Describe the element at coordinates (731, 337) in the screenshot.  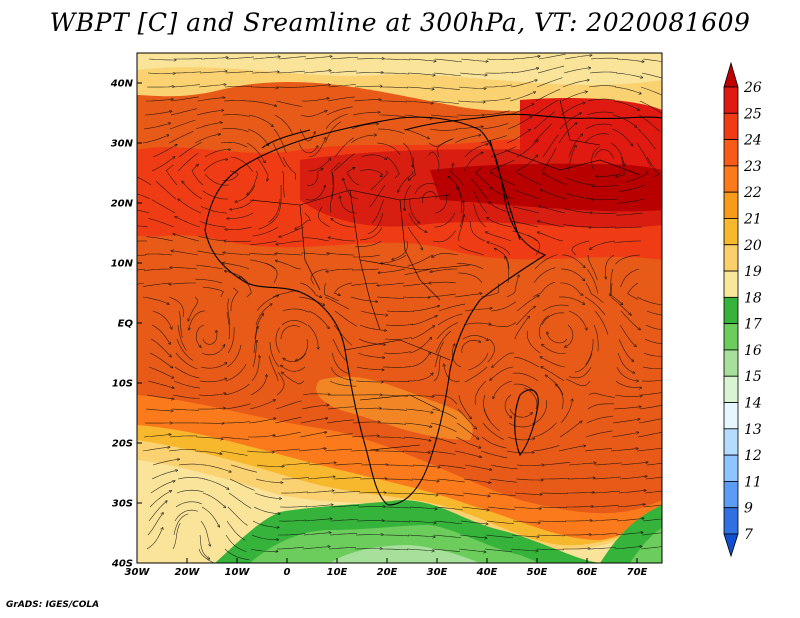
I see `colorbar-segment` at that location.